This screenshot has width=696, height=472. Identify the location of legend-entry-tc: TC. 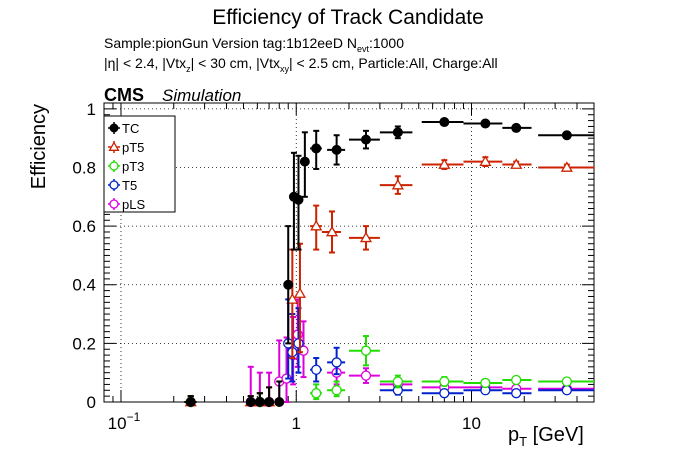
(123, 128).